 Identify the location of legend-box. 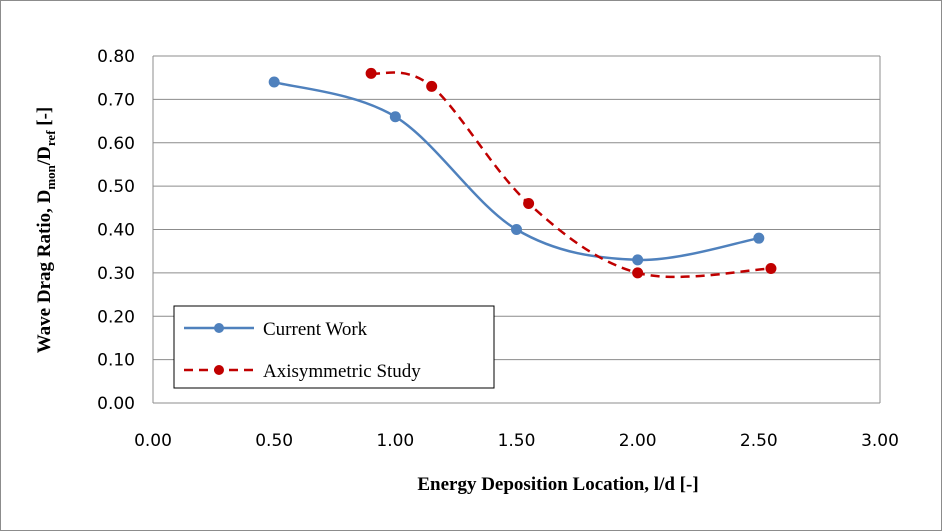
(334, 347).